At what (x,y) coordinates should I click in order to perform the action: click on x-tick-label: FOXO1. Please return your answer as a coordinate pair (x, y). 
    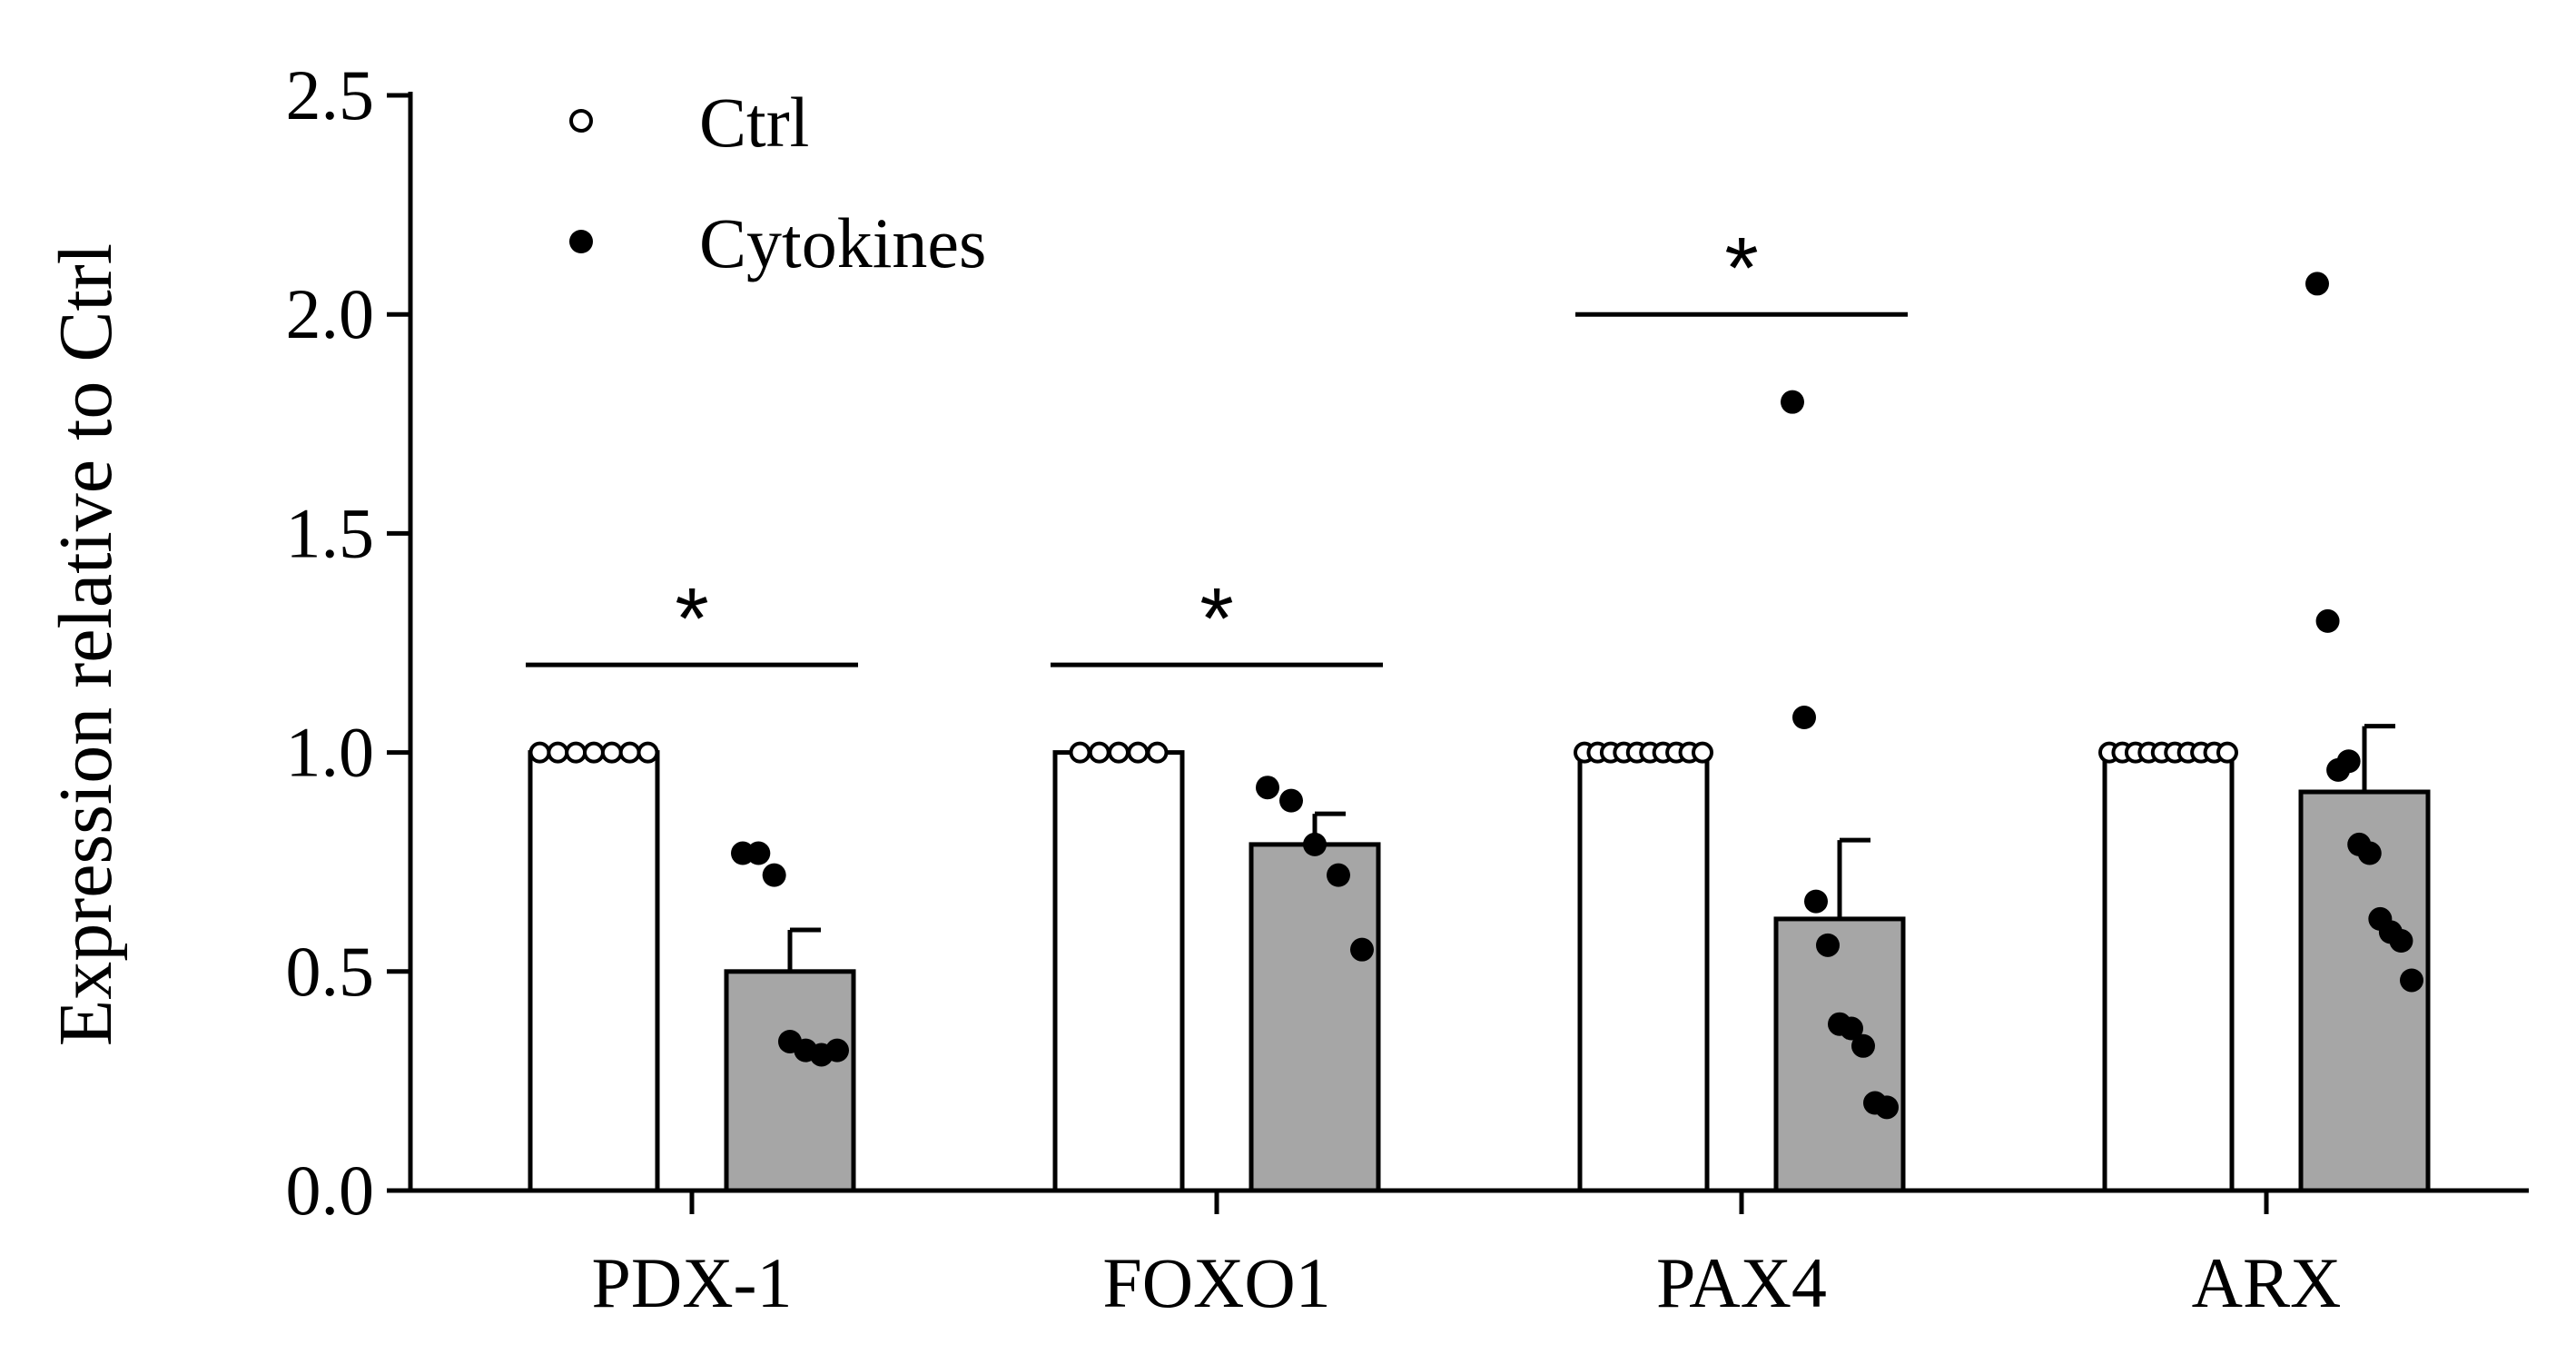
    Looking at the image, I should click on (1216, 1282).